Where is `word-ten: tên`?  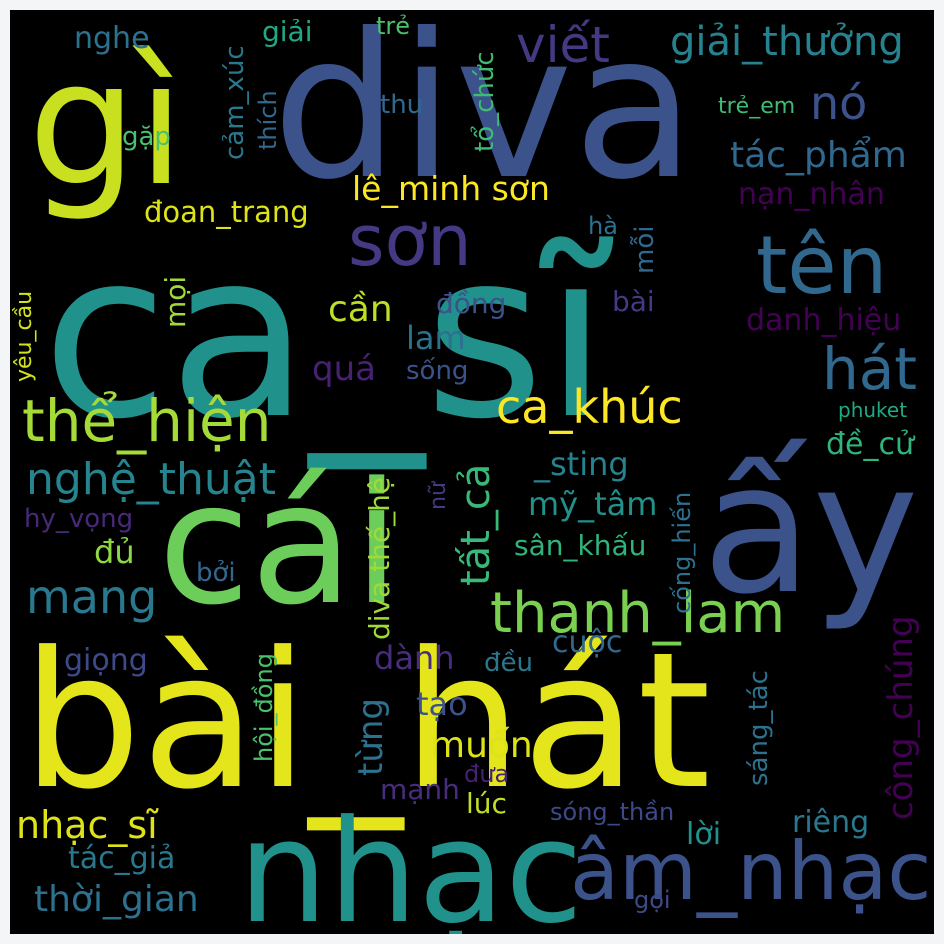
word-ten: tên is located at coordinates (822, 265).